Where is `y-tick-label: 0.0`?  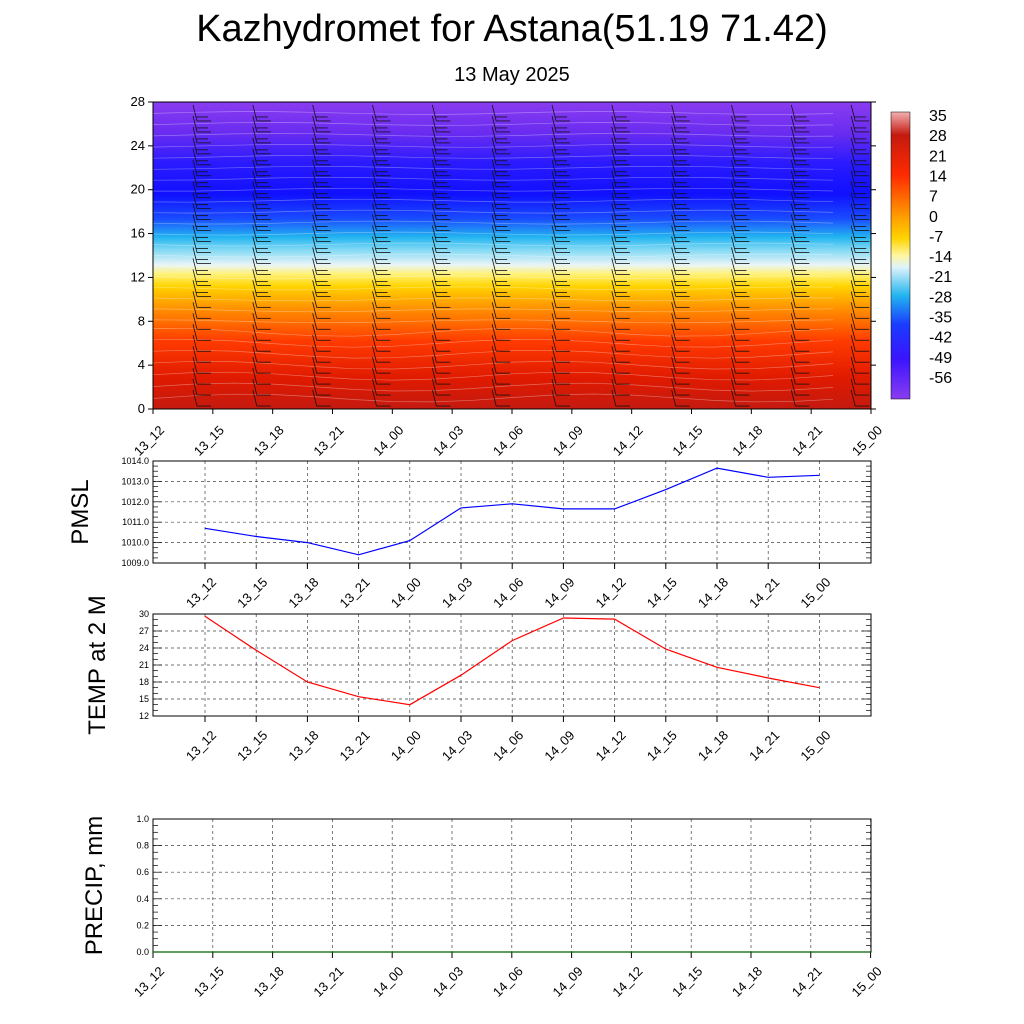
y-tick-label: 0.0 is located at coordinates (142, 952).